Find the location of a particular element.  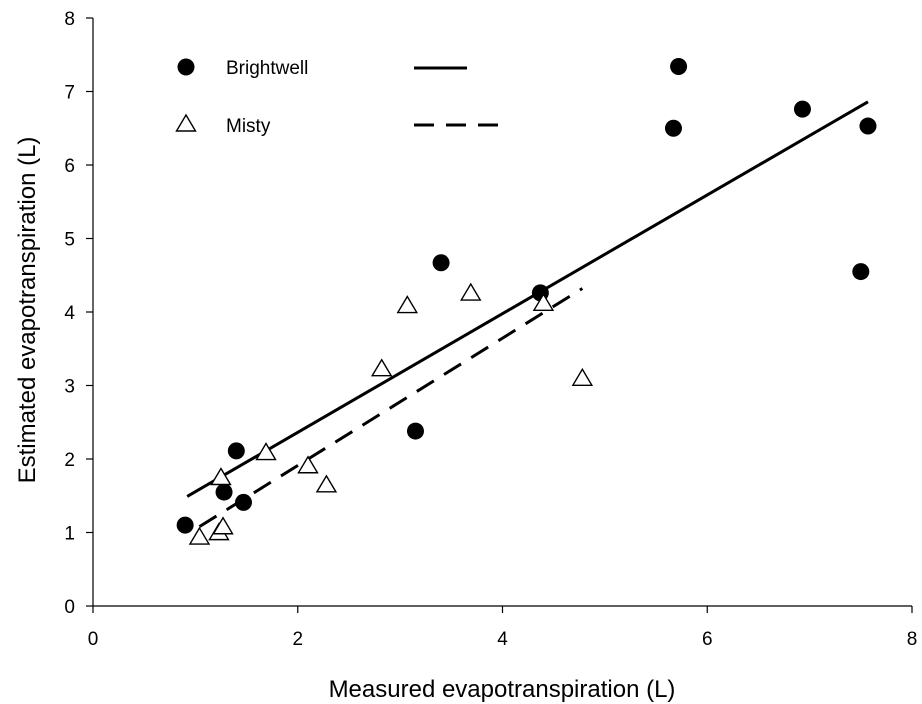

x-axis-title: Measured evapotranspiration (L) is located at coordinates (502, 689).